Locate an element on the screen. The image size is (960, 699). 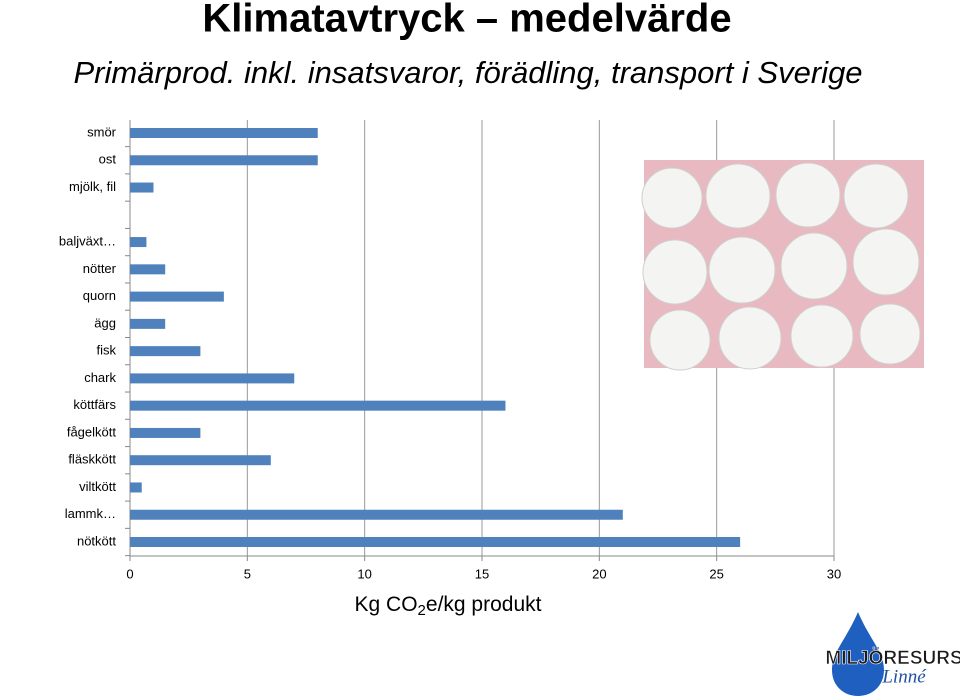
chart-title: Klimatavtryck – medelvärde is located at coordinates (466, 20).